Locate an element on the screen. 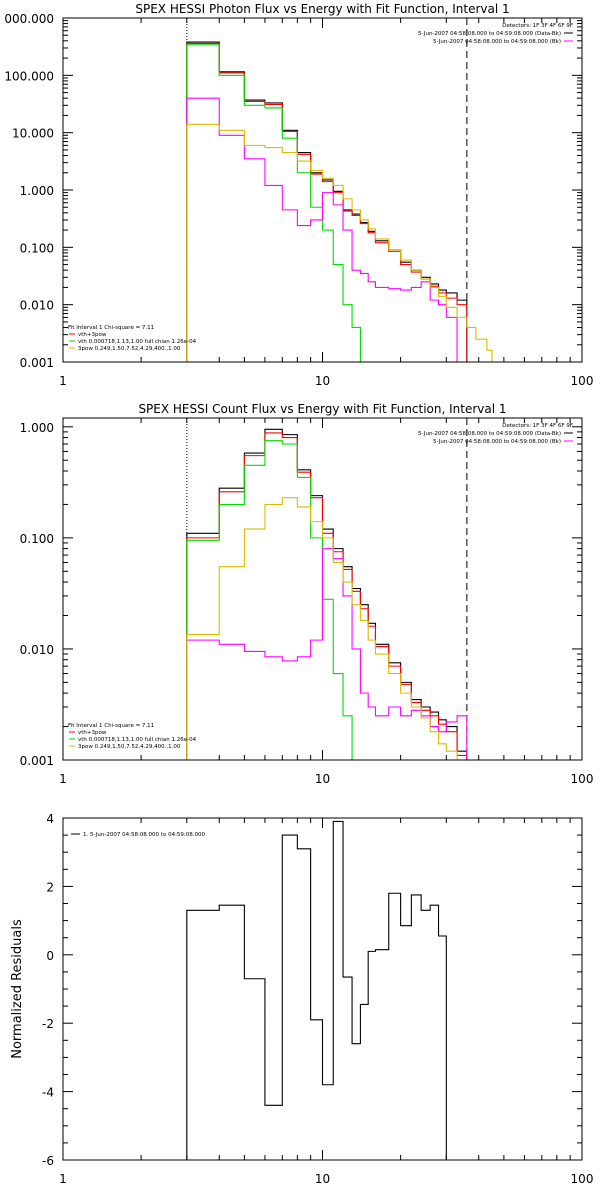 This screenshot has width=600, height=1200. y-tick-label: 2 is located at coordinates (50, 887).